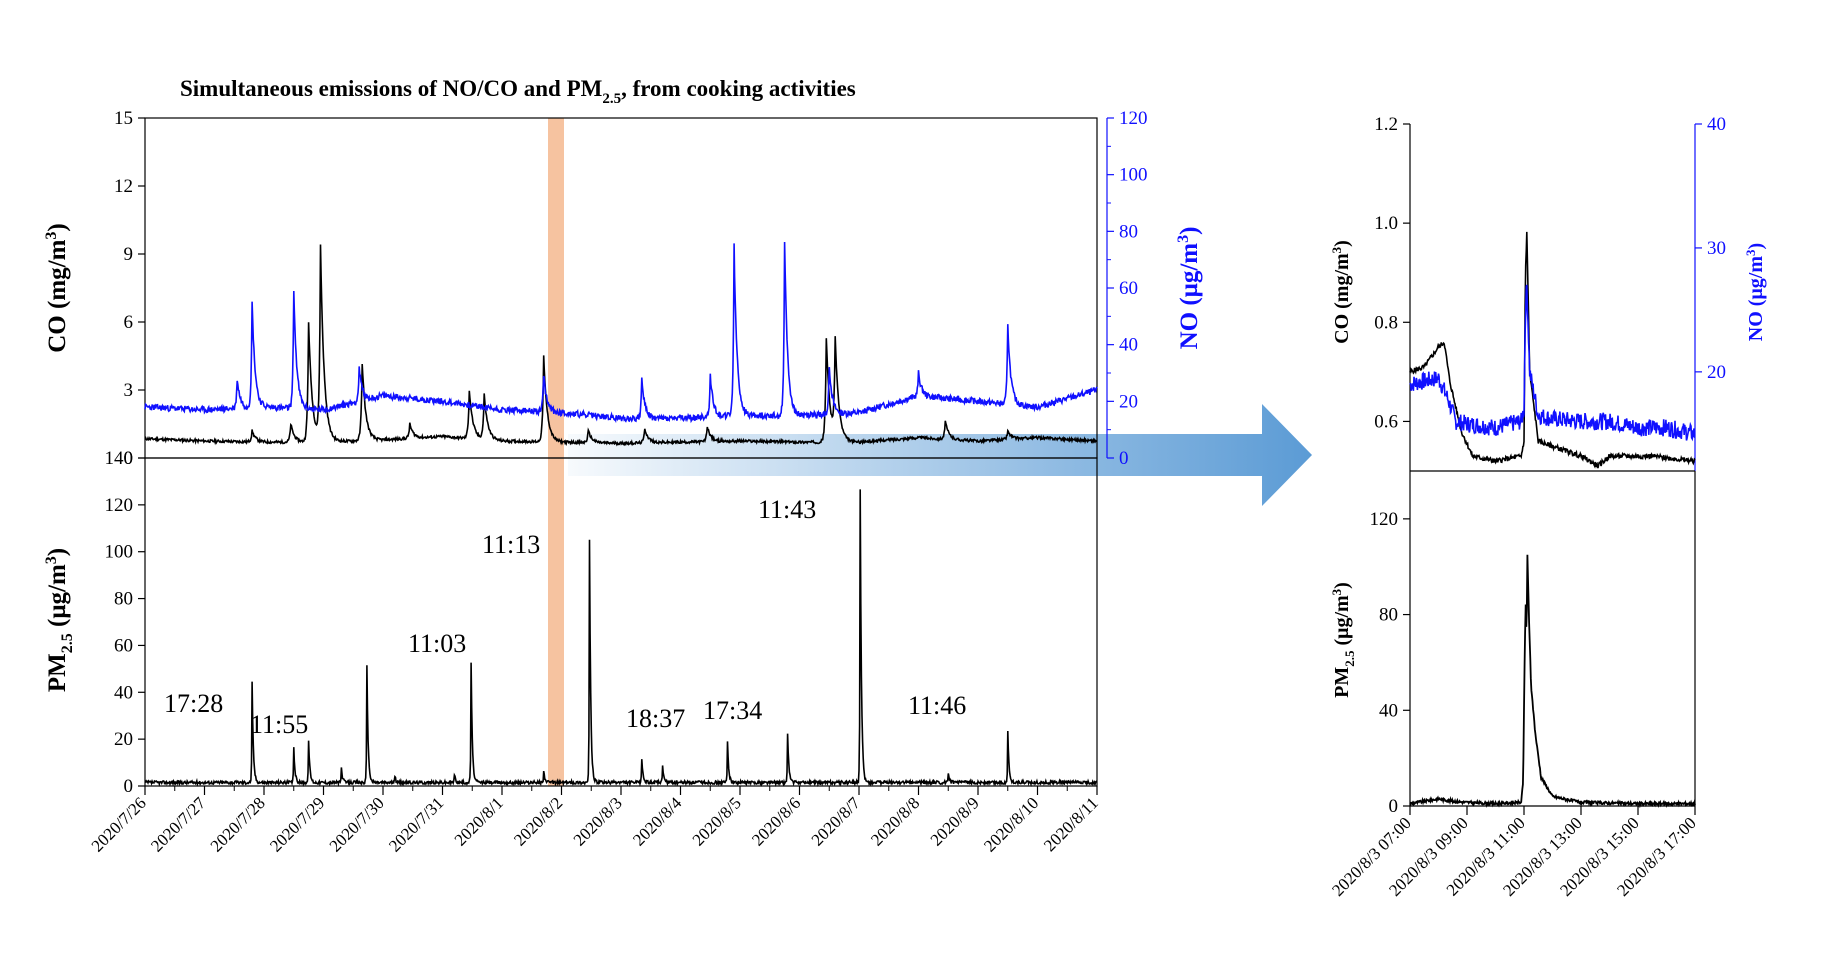 The height and width of the screenshot is (976, 1830). I want to click on annotation-1146: 11:46, so click(937, 705).